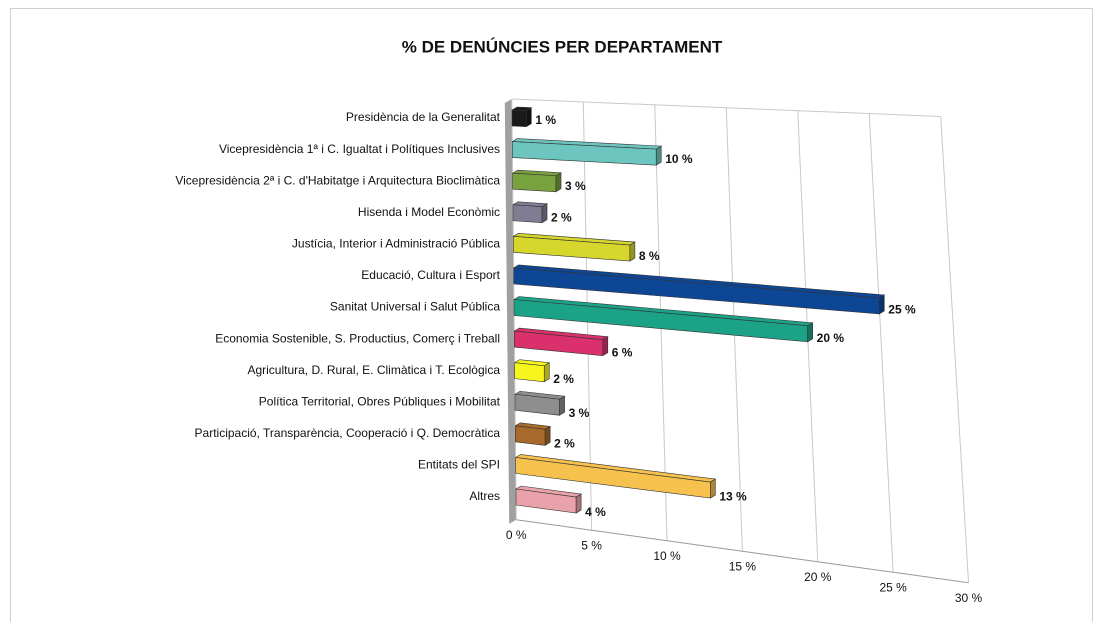 This screenshot has width=1103, height=622. Describe the element at coordinates (667, 556) in the screenshot. I see `x-tick-label: 10 %` at that location.